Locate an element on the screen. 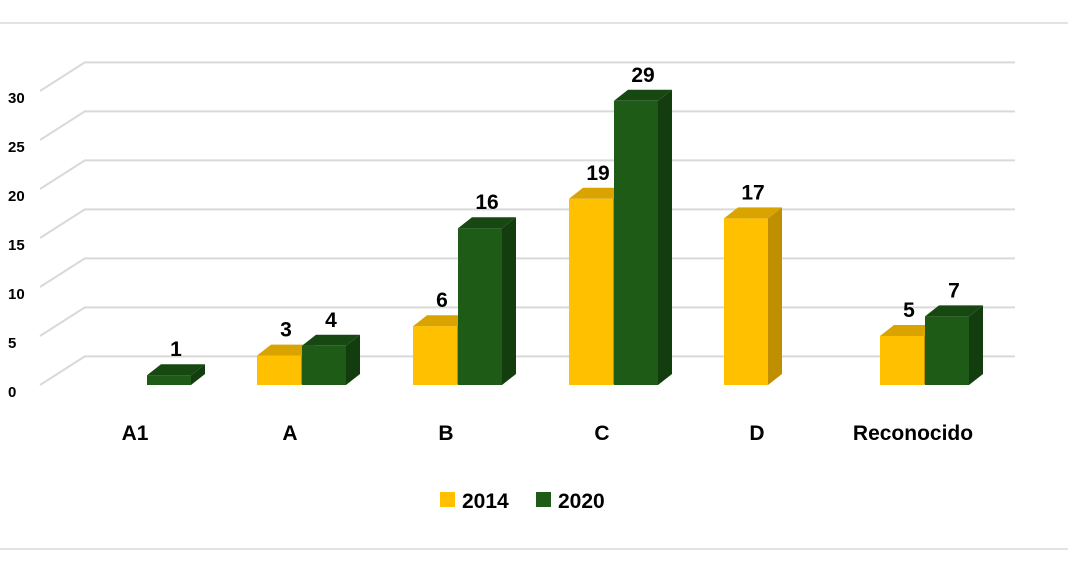  bar-A1-2020 is located at coordinates (176, 374).